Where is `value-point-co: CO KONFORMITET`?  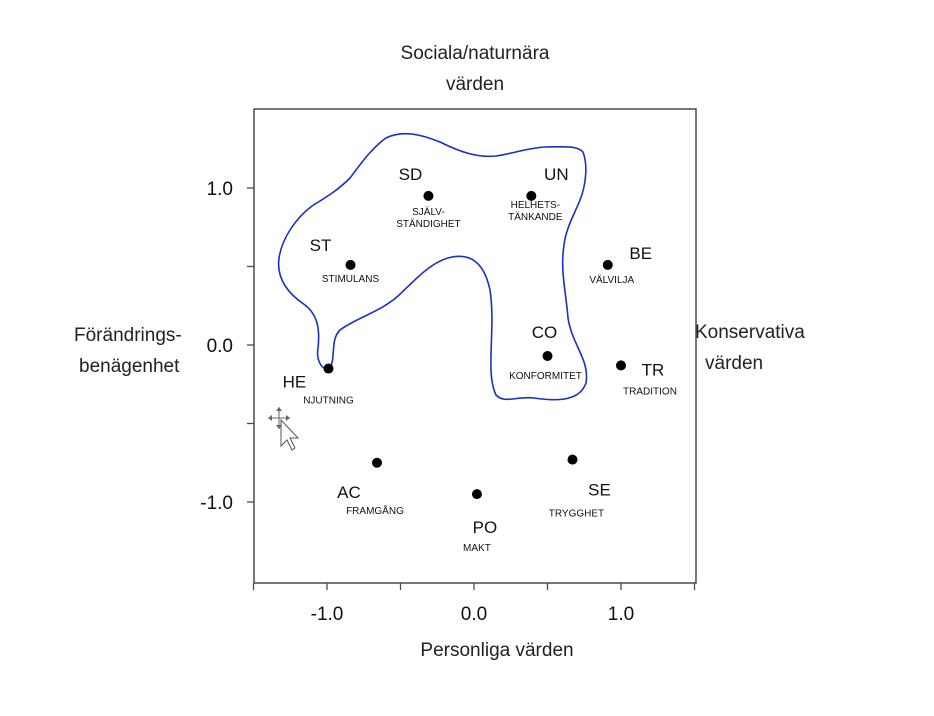 value-point-co: CO KONFORMITET is located at coordinates (545, 352).